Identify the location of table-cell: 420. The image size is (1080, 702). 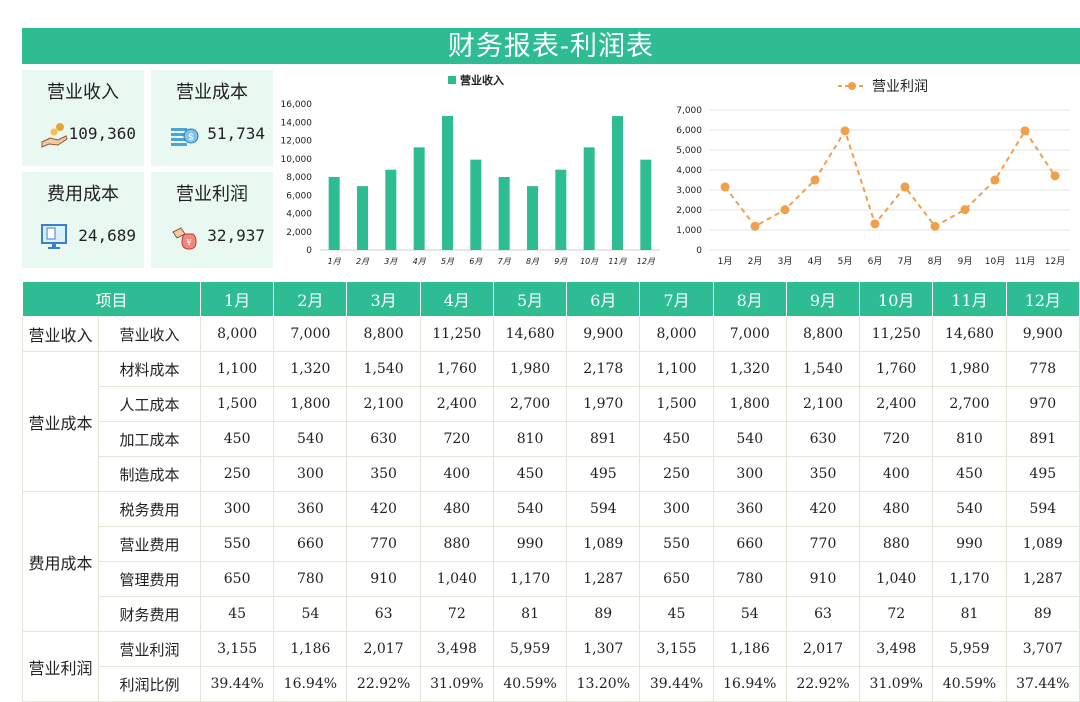
(823, 509).